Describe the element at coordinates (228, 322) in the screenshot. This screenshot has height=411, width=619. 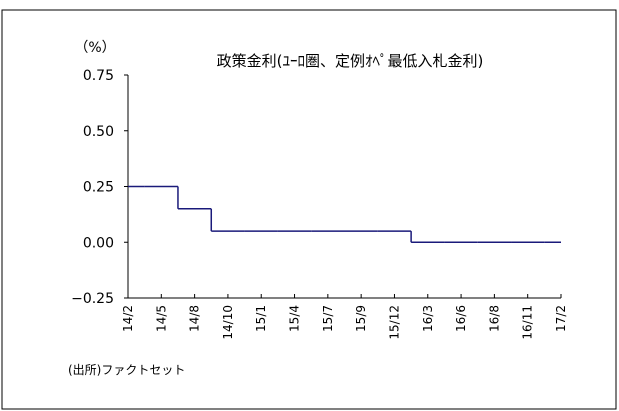
I see `x-tick-label: 14/10` at that location.